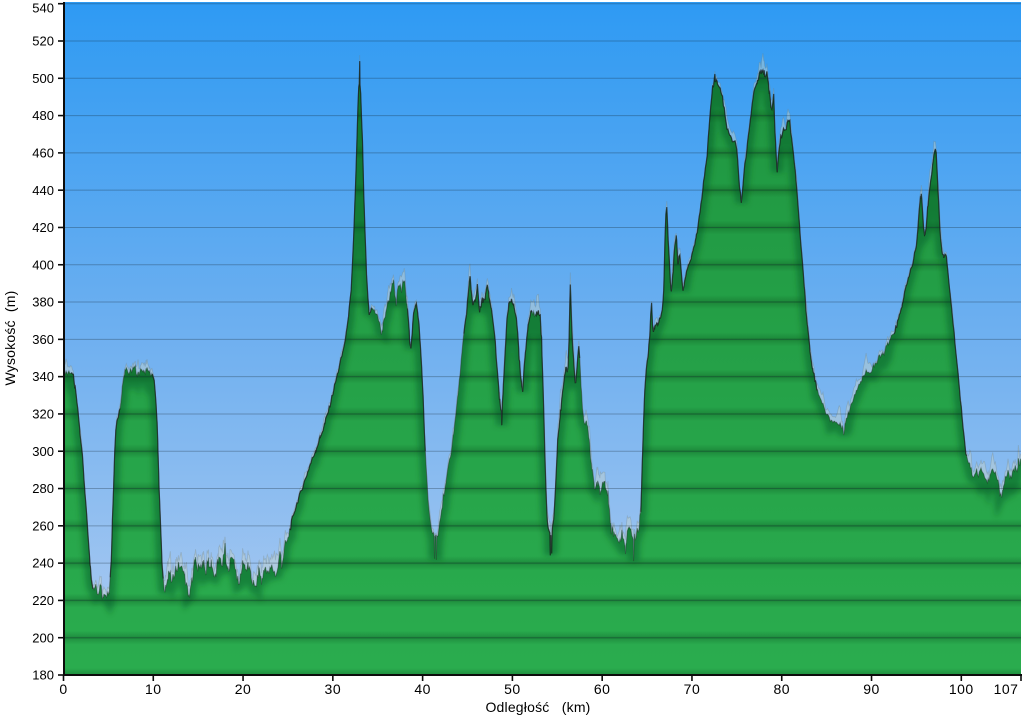 Image resolution: width=1024 pixels, height=719 pixels. I want to click on svg-text: 30, so click(333, 689).